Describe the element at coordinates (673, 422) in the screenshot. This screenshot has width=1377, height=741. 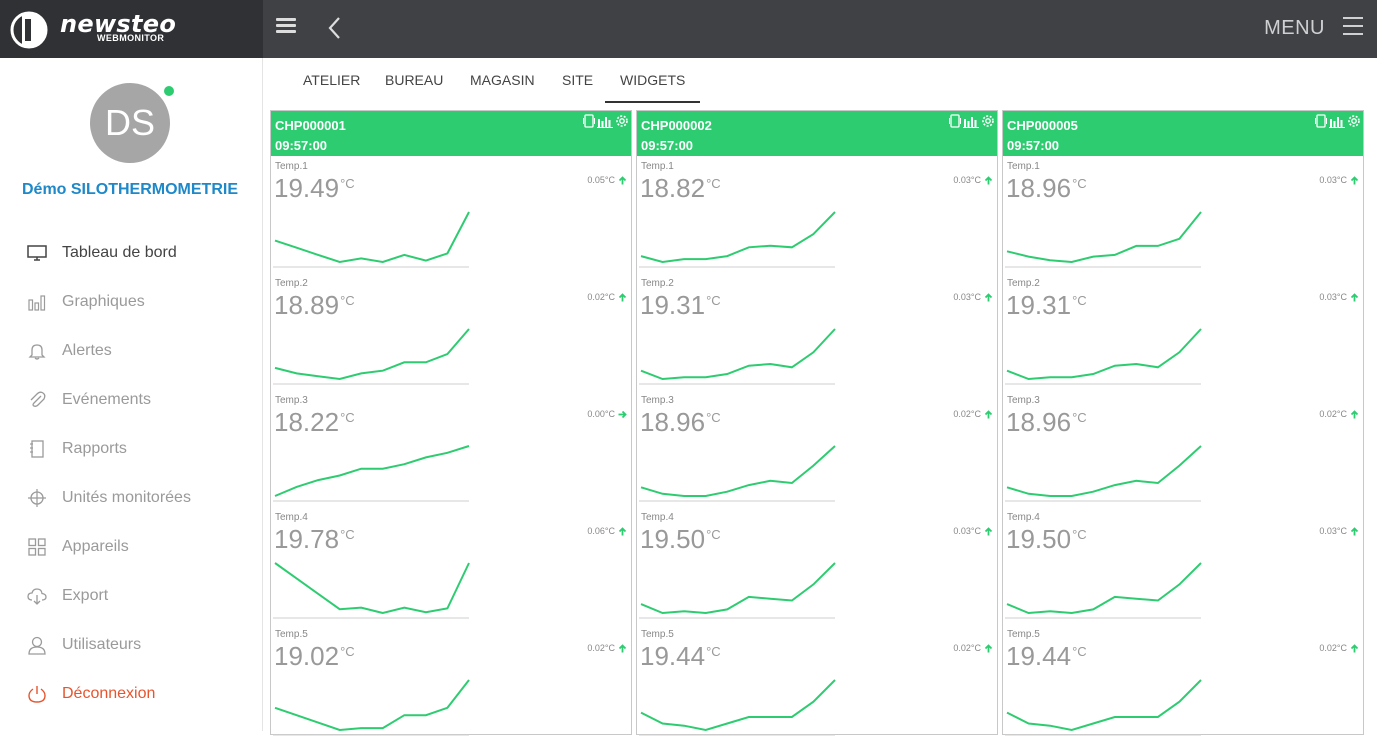
I see `sensor-value: 18.96` at that location.